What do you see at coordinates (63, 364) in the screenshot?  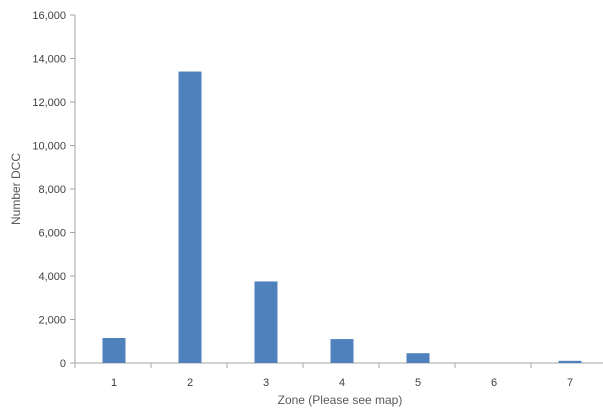 I see `y-tick-label: 0` at bounding box center [63, 364].